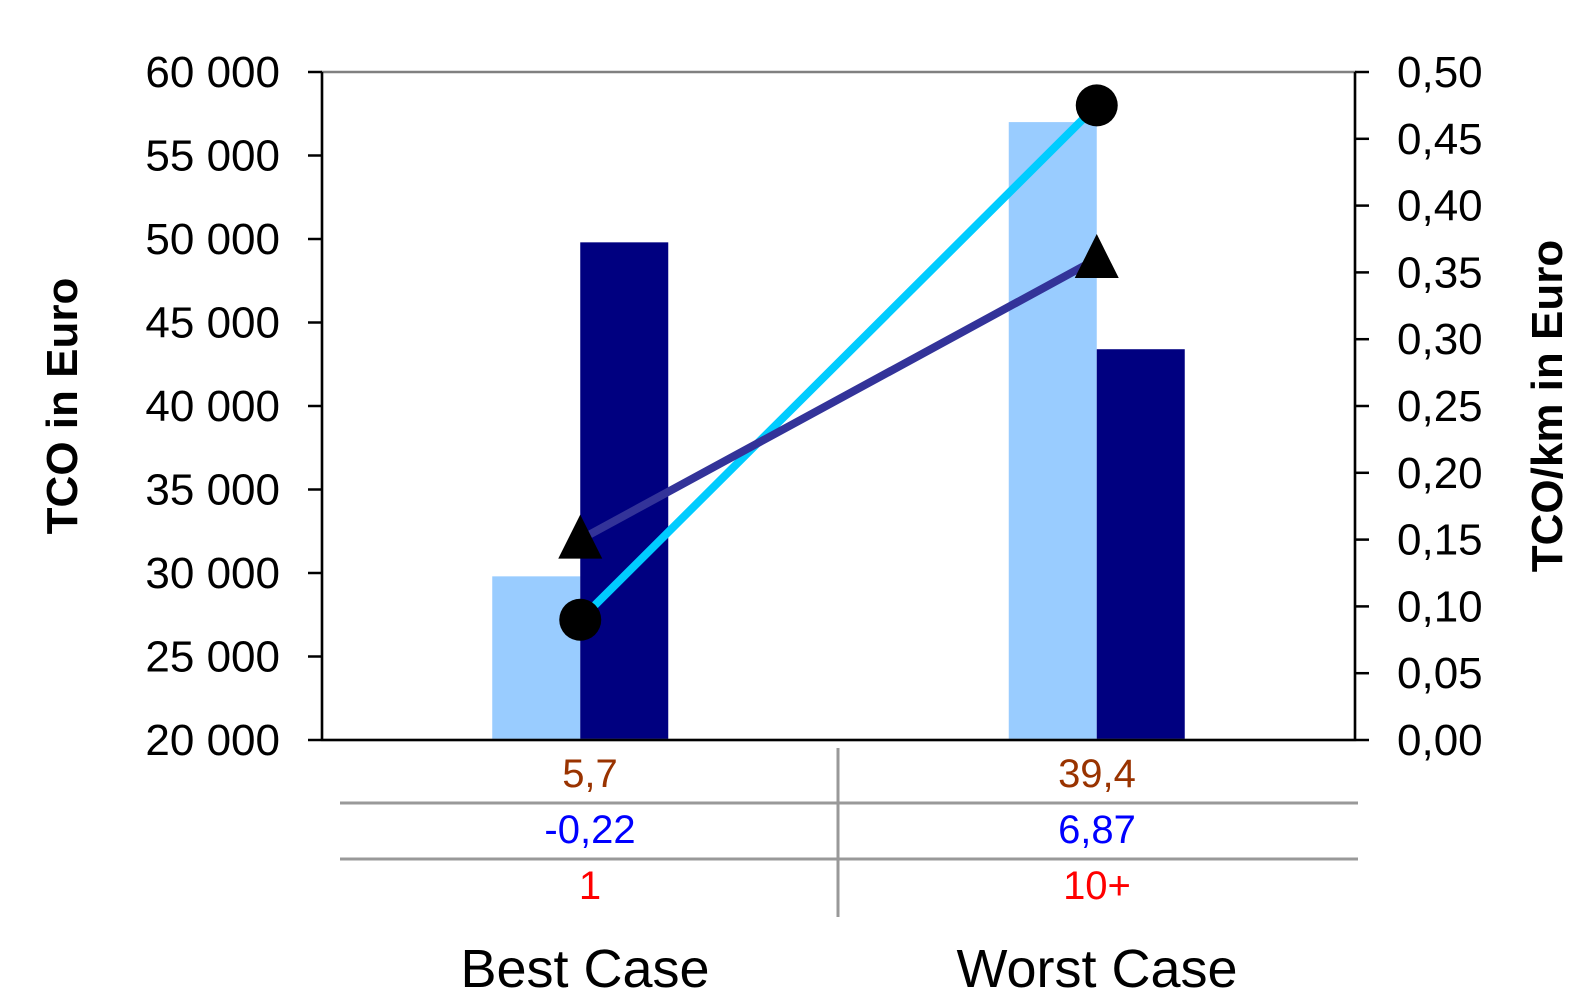 The image size is (1584, 1000). Describe the element at coordinates (1096, 969) in the screenshot. I see `category-label: Worst Case` at that location.